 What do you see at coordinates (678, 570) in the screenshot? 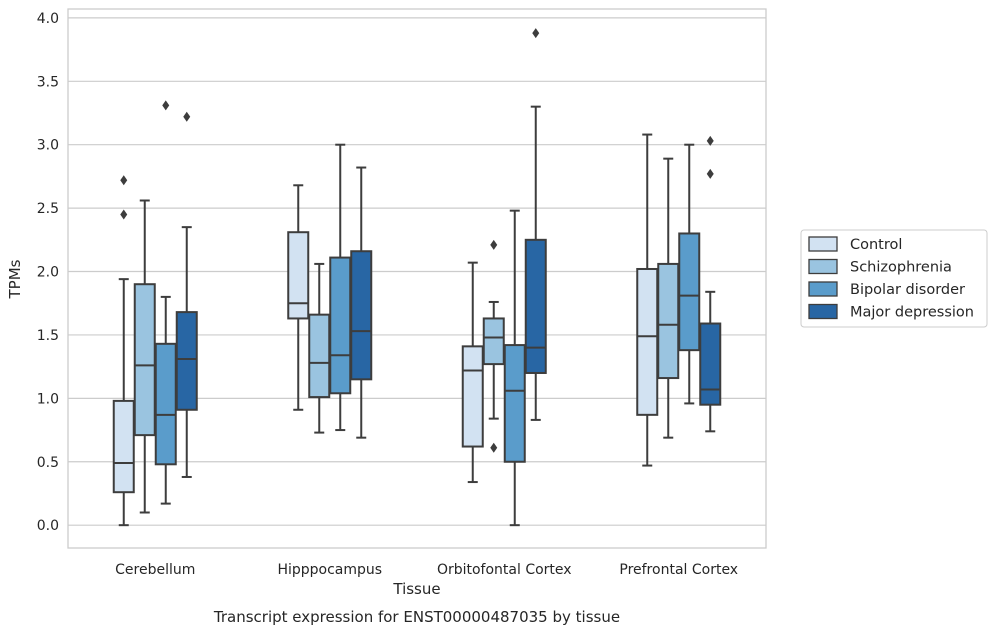
I see `x-tick-label: Prefrontal Cortex` at bounding box center [678, 570].